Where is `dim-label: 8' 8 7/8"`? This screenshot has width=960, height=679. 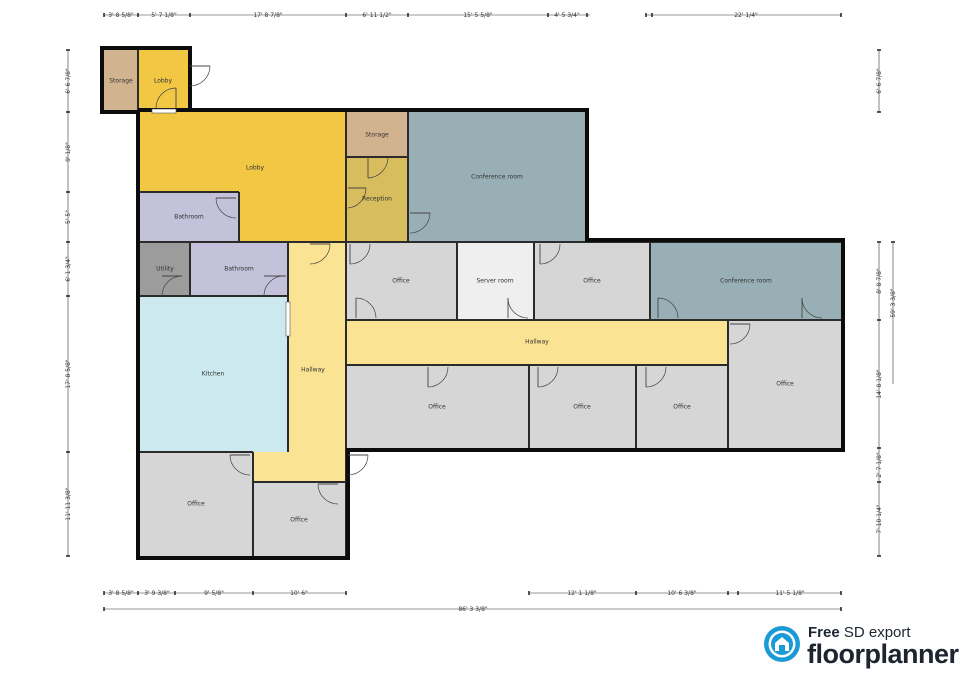 dim-label: 8' 8 7/8" is located at coordinates (879, 281).